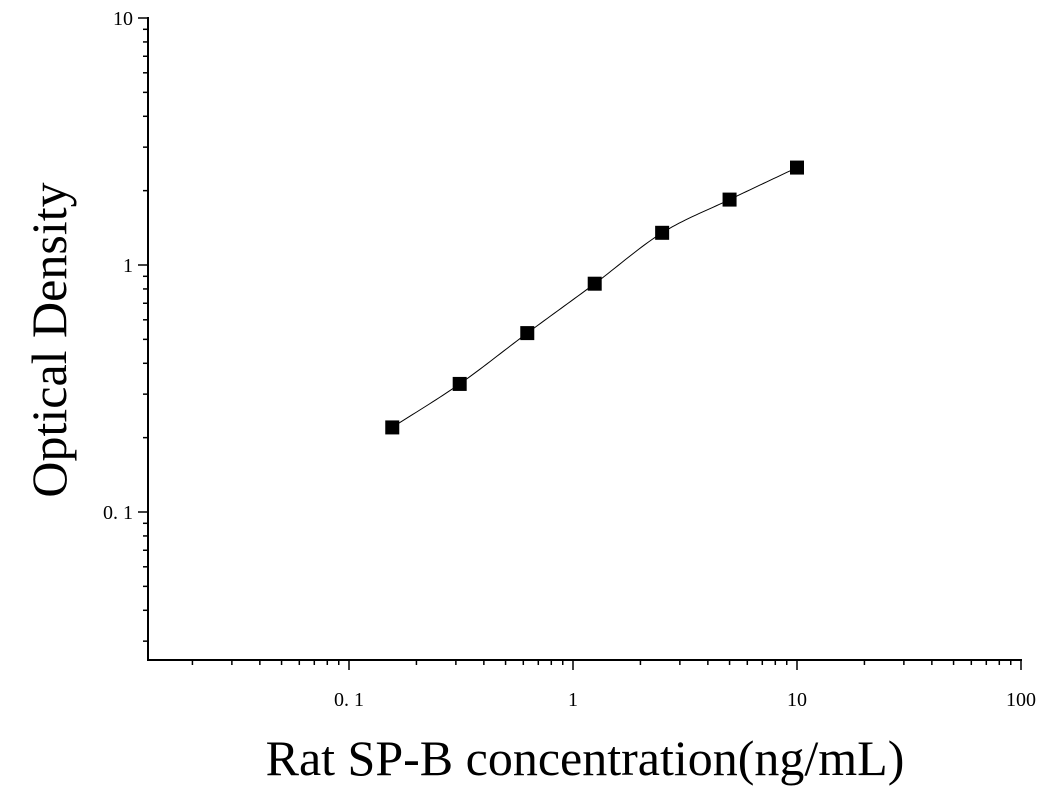 The width and height of the screenshot is (1057, 790). What do you see at coordinates (797, 700) in the screenshot?
I see `x-tick-label: 10` at bounding box center [797, 700].